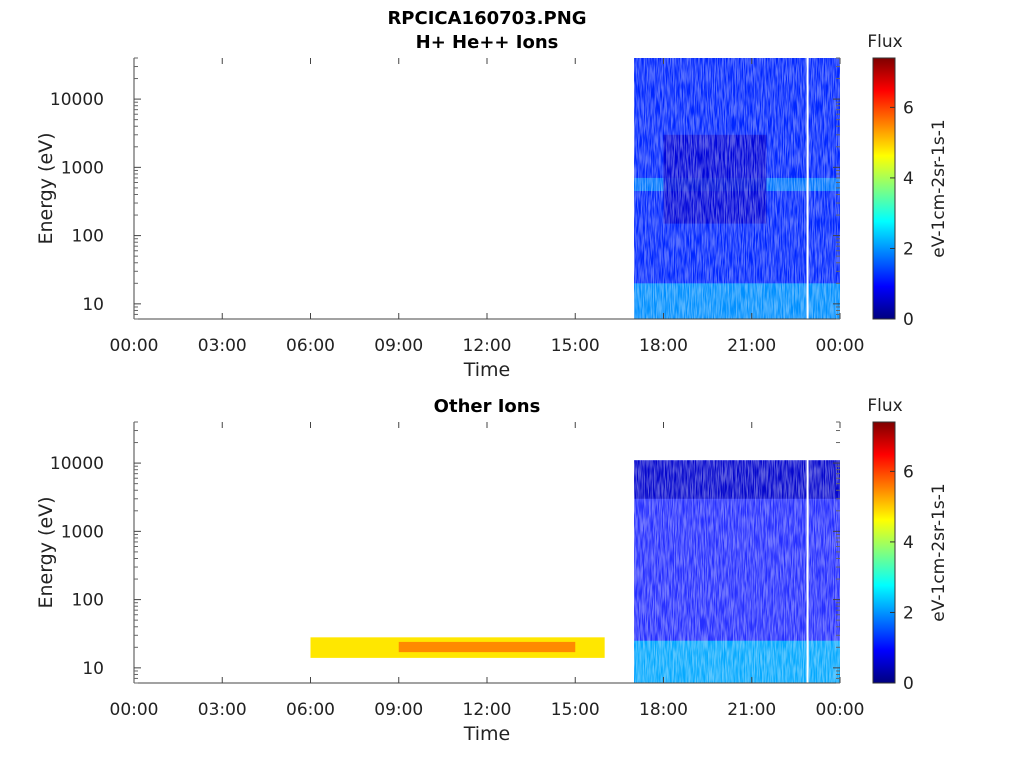 The image size is (1024, 772). Describe the element at coordinates (487, 647) in the screenshot. I see `flux-region` at that location.